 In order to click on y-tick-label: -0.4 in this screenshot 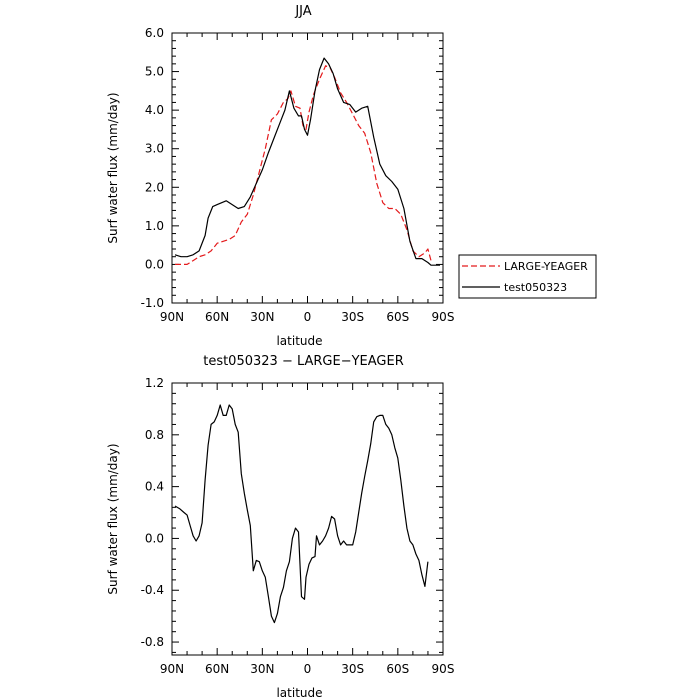, I will do `click(152, 590)`.